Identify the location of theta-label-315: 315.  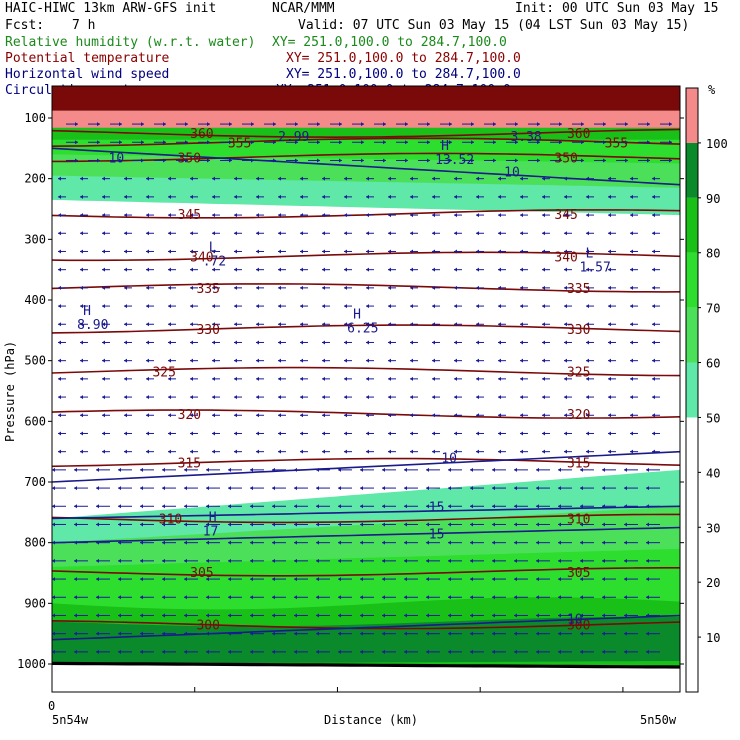
(189, 464).